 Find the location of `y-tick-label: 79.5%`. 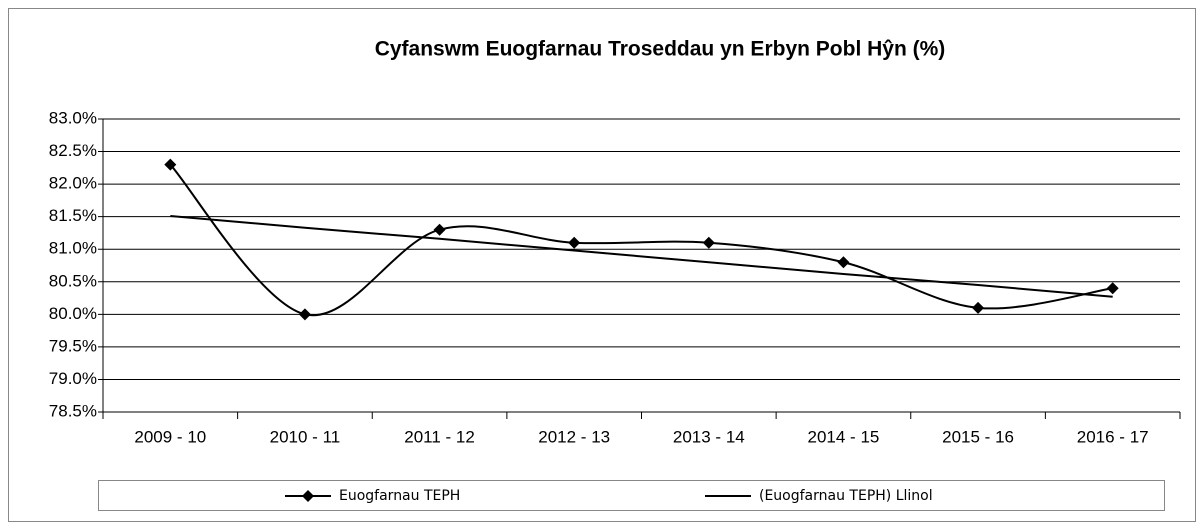

y-tick-label: 79.5% is located at coordinates (73, 345).